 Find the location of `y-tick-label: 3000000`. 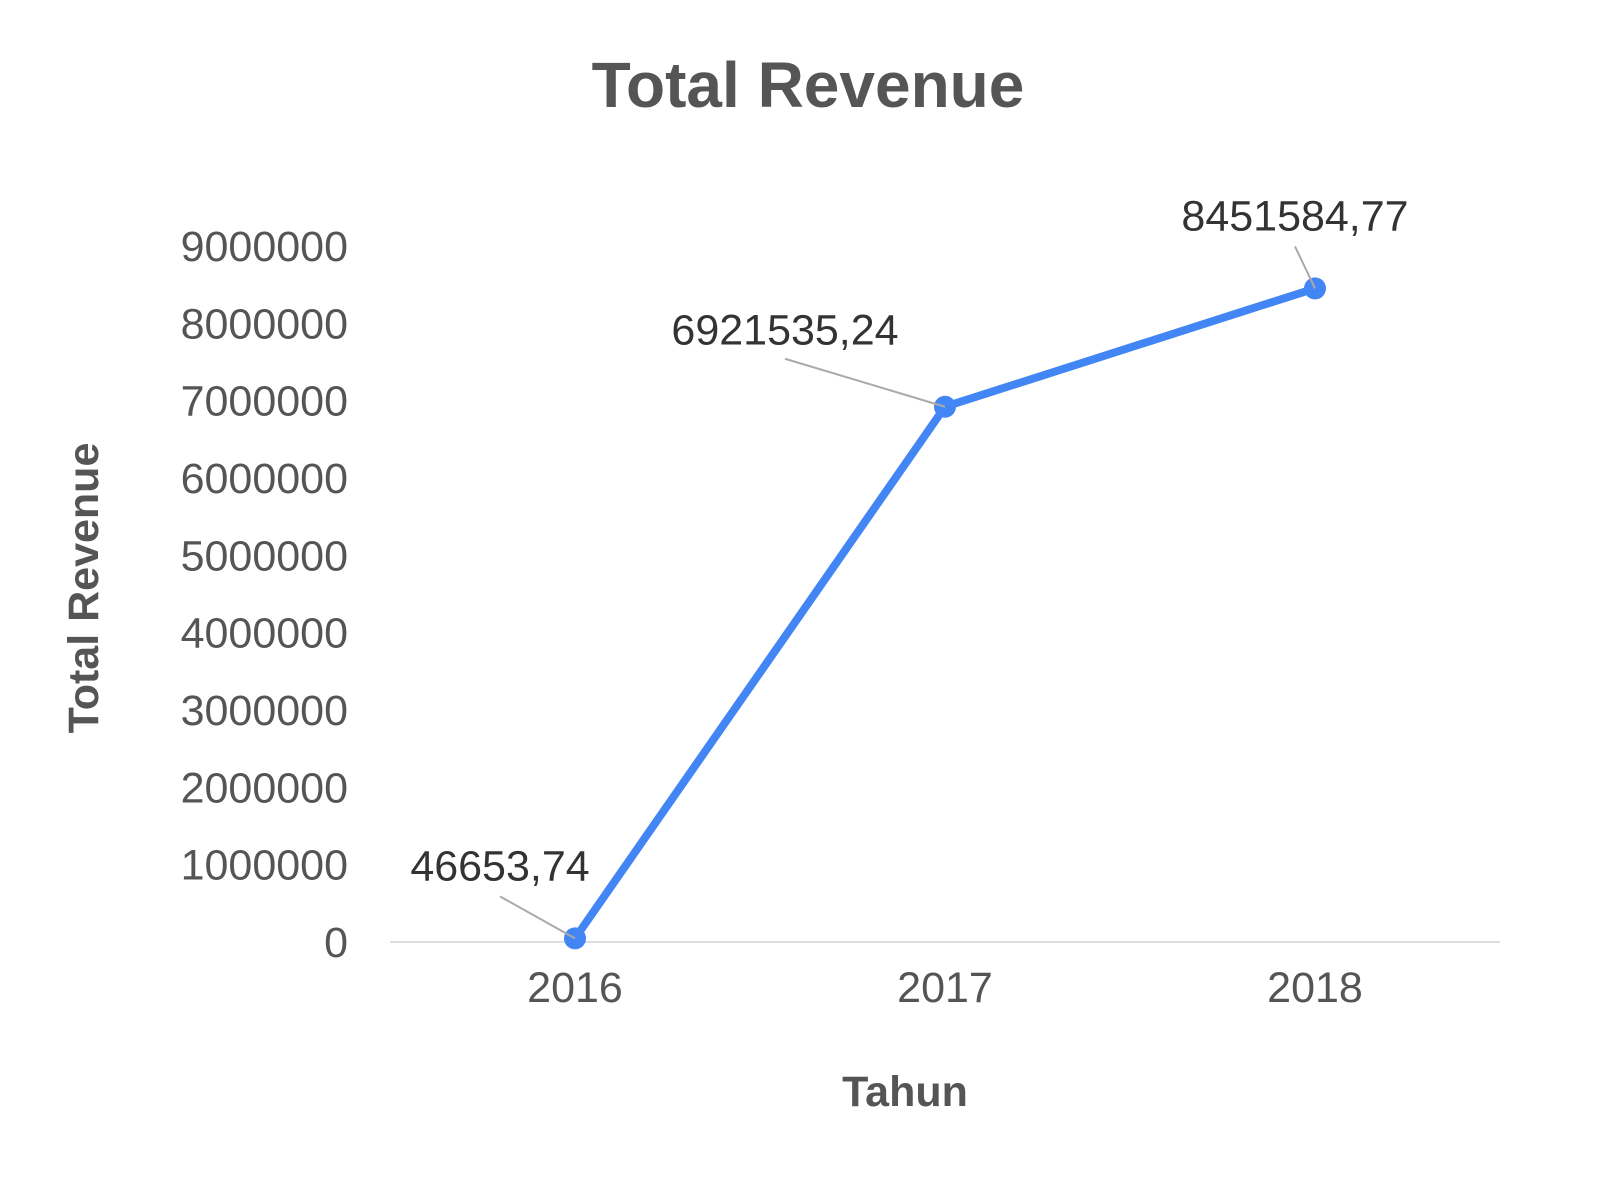

y-tick-label: 3000000 is located at coordinates (264, 711).